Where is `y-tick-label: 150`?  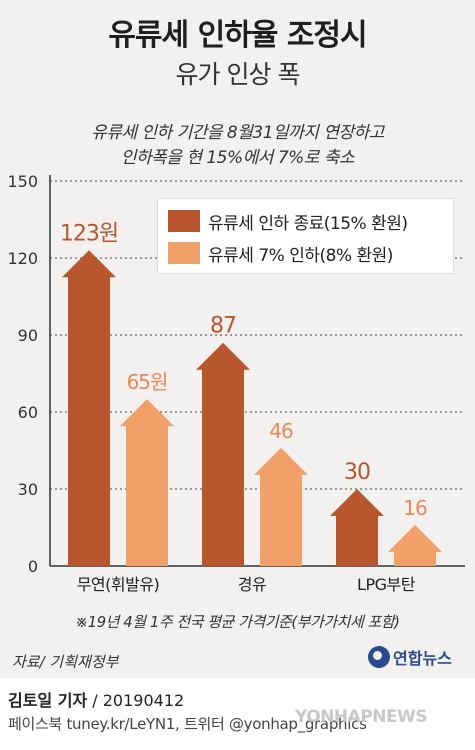 y-tick-label: 150 is located at coordinates (22, 181).